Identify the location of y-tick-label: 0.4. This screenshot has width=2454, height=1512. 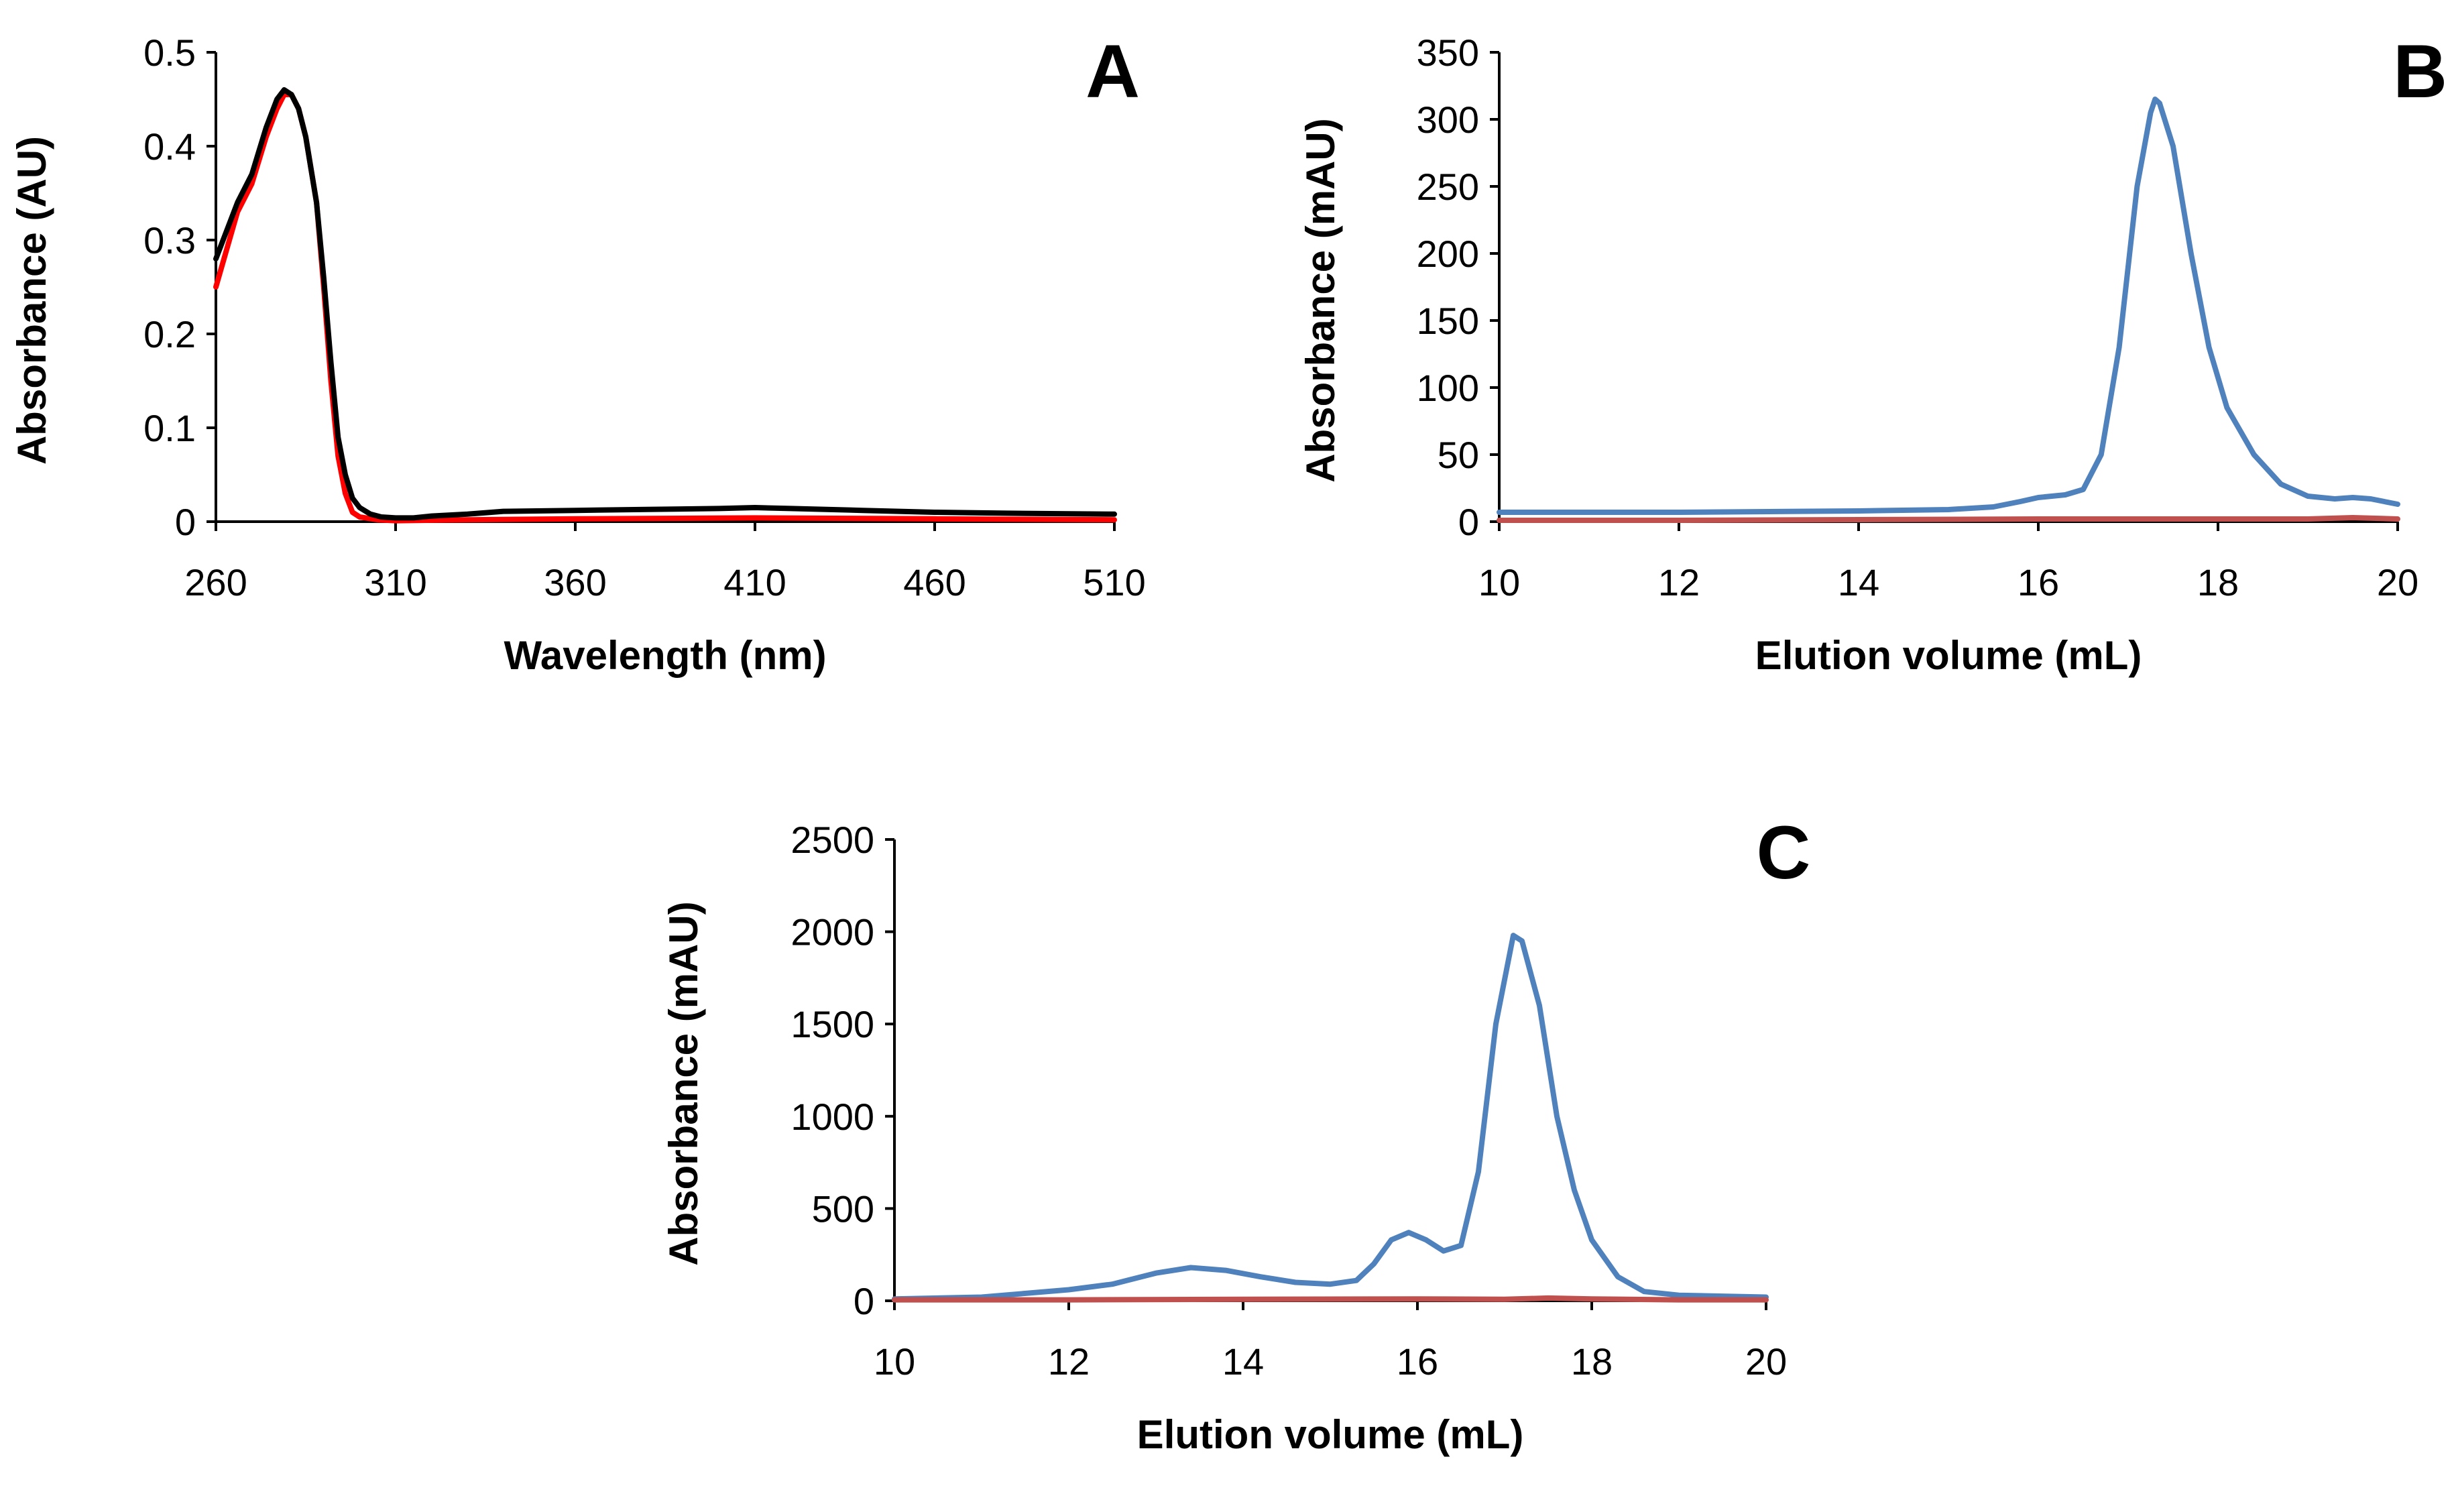
(169, 147).